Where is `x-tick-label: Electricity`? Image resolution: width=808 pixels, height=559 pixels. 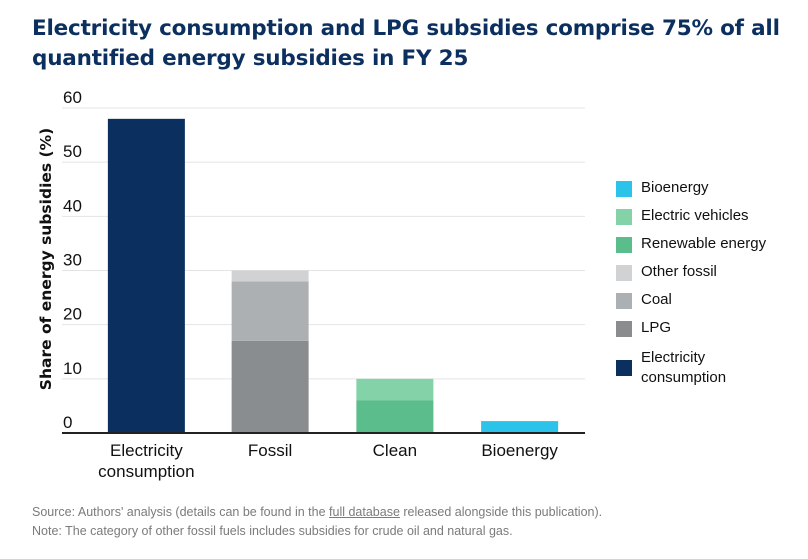 x-tick-label: Electricity is located at coordinates (146, 450).